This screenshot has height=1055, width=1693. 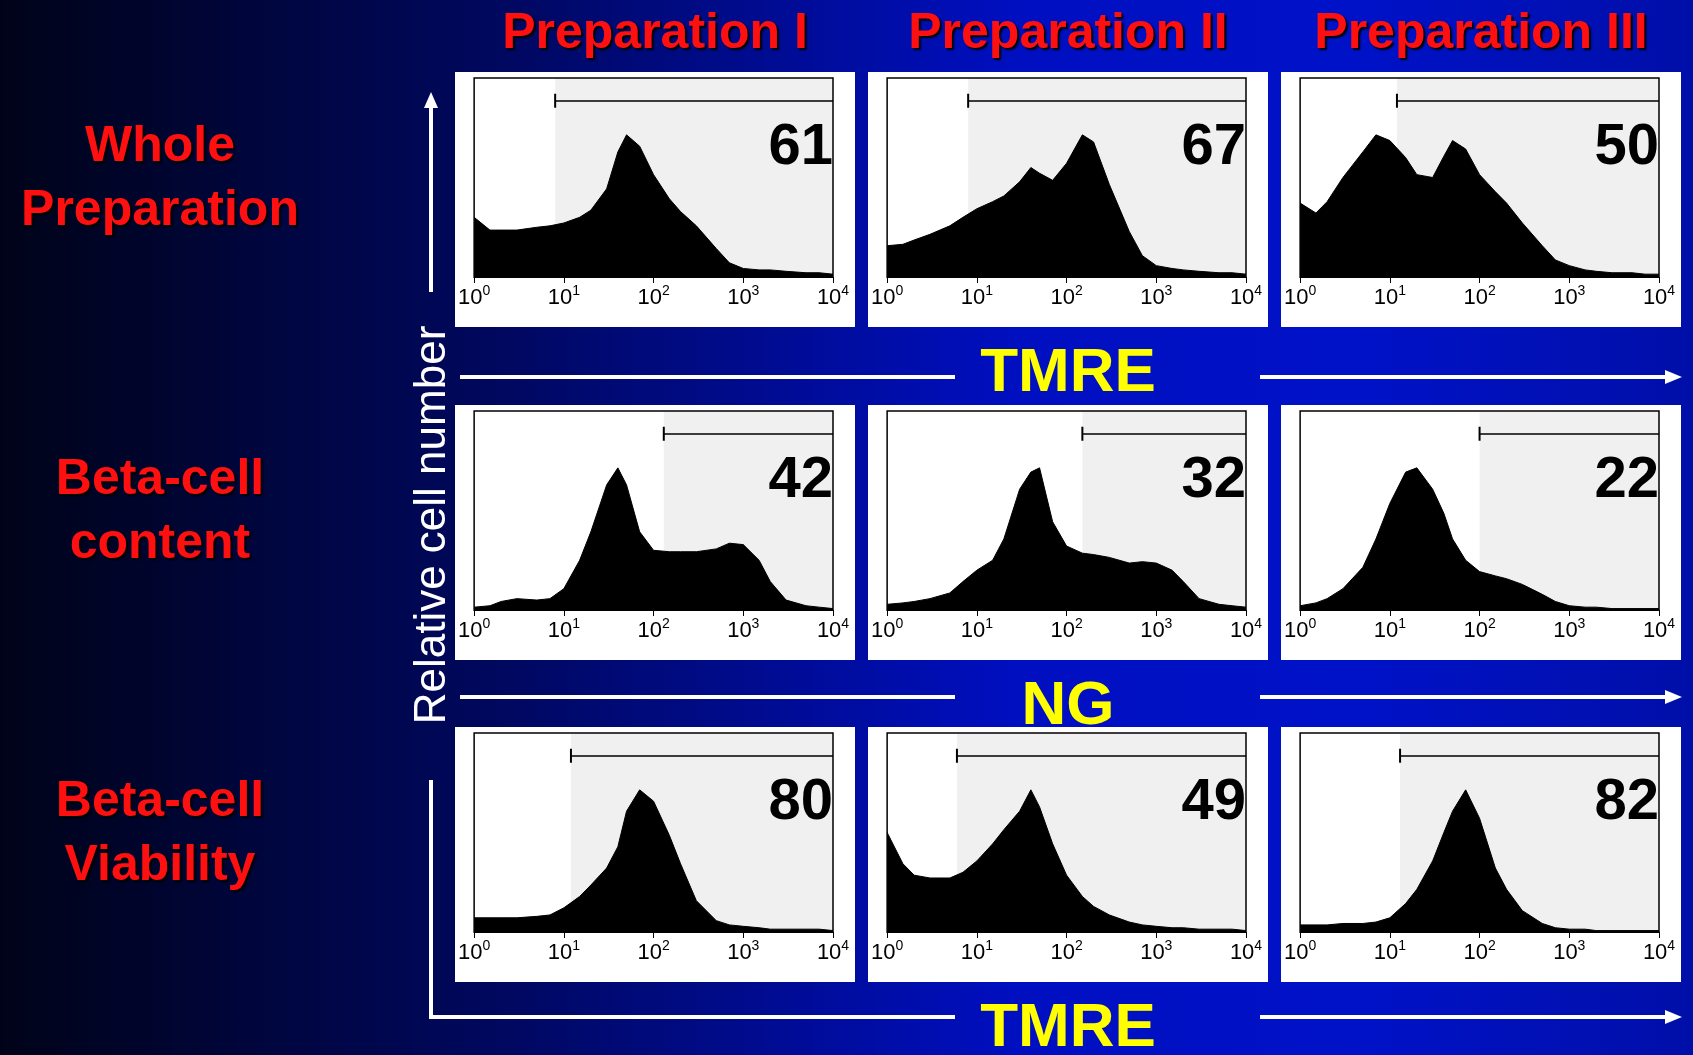 I want to click on y-axis-title: Relative cell number, so click(x=429, y=525).